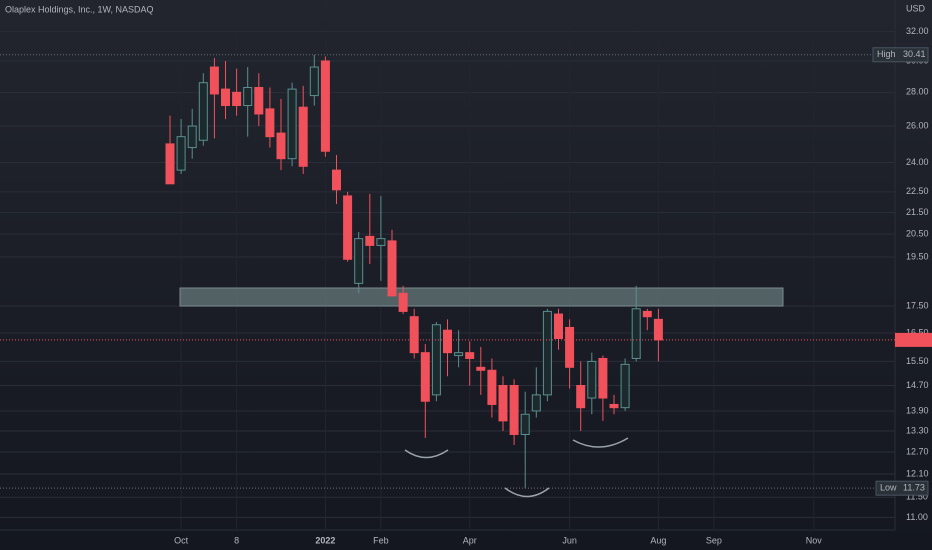 The width and height of the screenshot is (932, 550). I want to click on x-tick-label: Apr, so click(470, 540).